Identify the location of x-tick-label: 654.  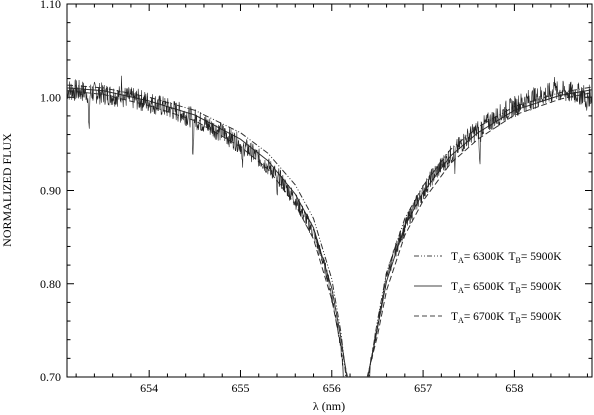
(149, 388).